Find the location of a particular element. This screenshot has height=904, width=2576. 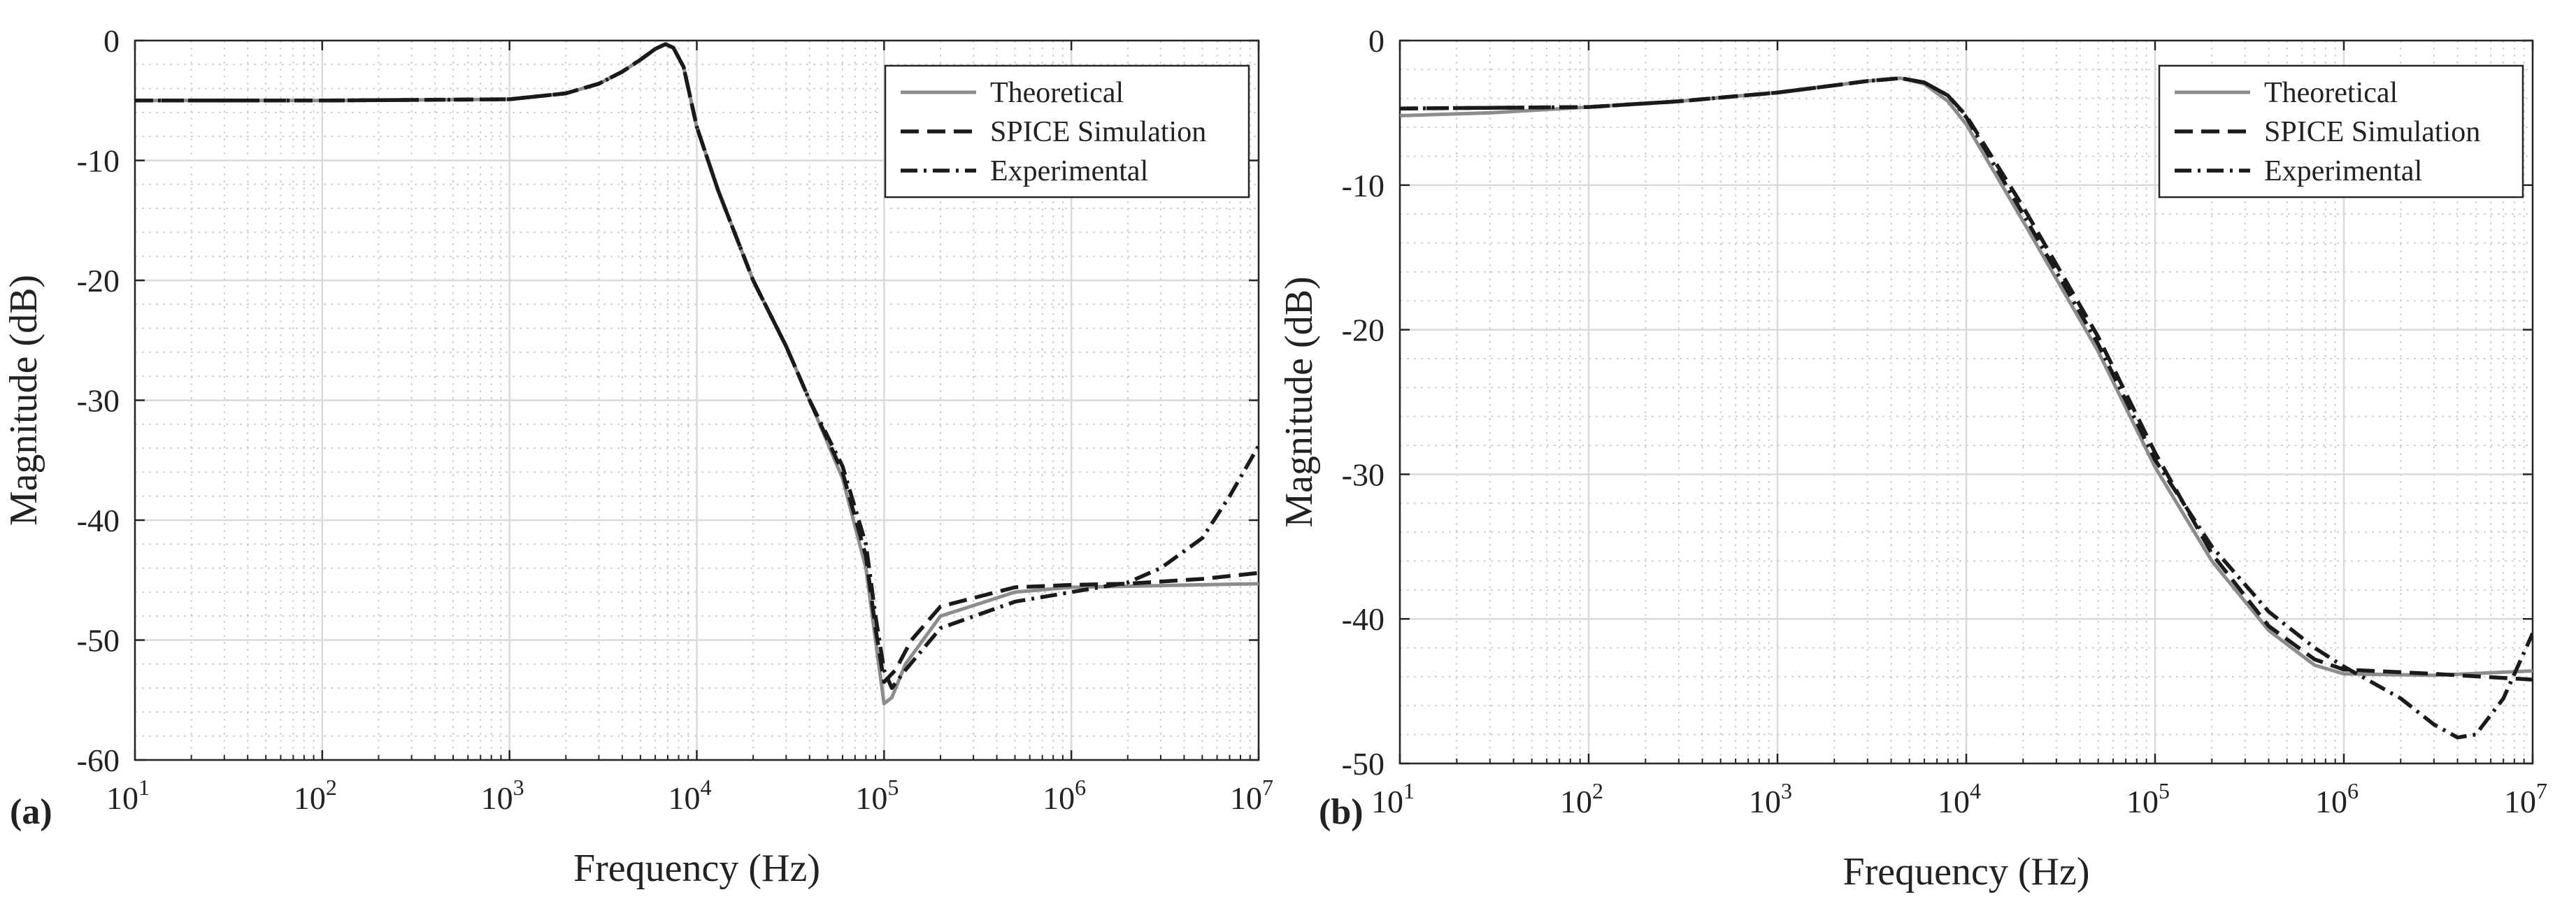

y-tick-label: -60 is located at coordinates (98, 760).